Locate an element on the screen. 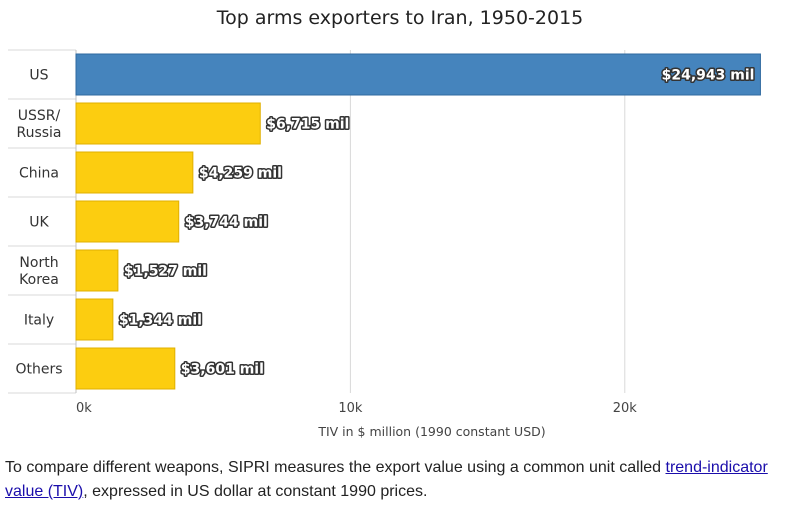 This screenshot has width=800, height=515. category-label-line: Russia is located at coordinates (38, 133).